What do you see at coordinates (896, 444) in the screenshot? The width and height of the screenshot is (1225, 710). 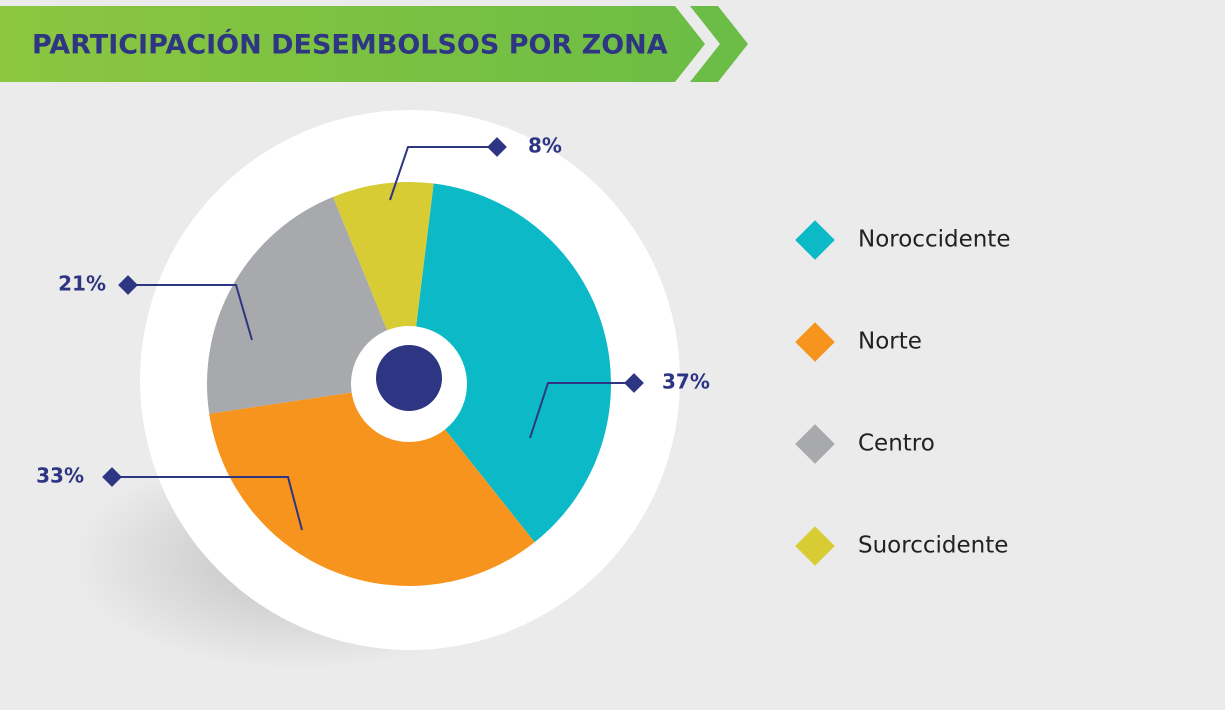 I see `legend-label: Centro` at bounding box center [896, 444].